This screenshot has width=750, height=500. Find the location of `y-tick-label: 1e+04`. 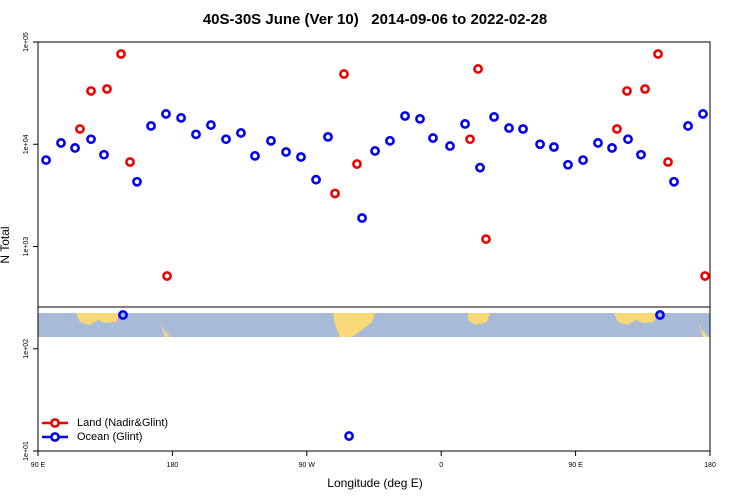

y-tick-label: 1e+04 is located at coordinates (26, 144).